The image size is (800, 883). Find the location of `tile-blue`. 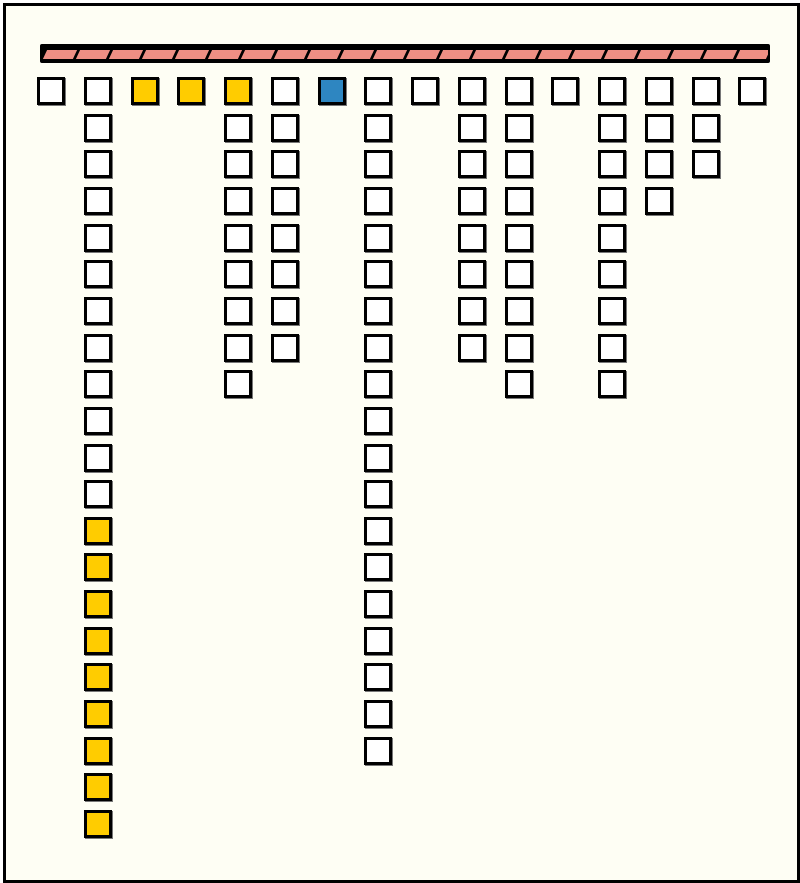

tile-blue is located at coordinates (331, 91).